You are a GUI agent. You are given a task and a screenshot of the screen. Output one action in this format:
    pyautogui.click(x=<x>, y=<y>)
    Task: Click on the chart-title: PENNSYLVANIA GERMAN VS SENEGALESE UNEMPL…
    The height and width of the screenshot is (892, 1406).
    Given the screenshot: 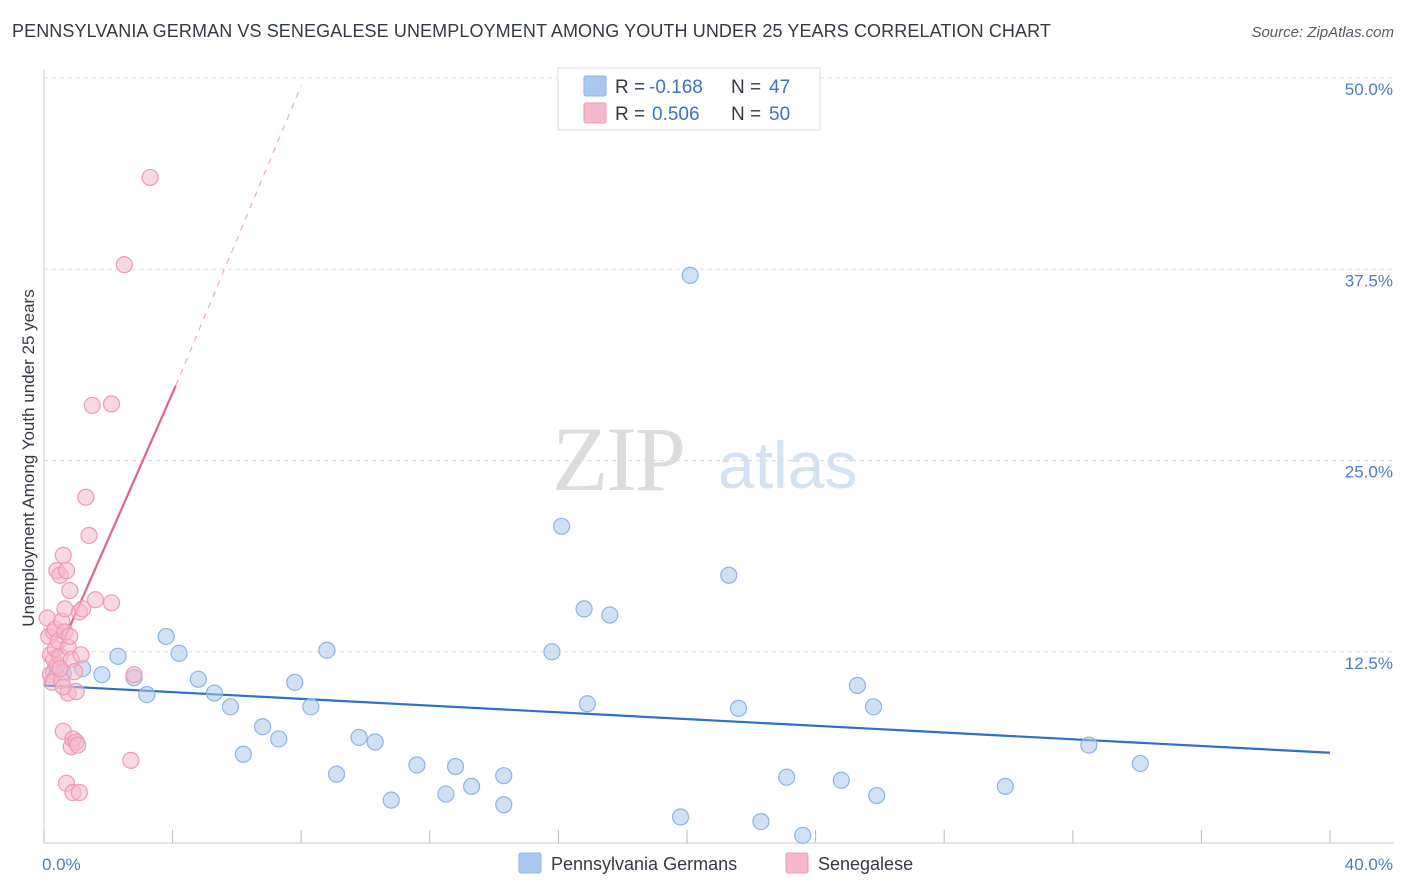 What is the action you would take?
    pyautogui.click(x=532, y=31)
    